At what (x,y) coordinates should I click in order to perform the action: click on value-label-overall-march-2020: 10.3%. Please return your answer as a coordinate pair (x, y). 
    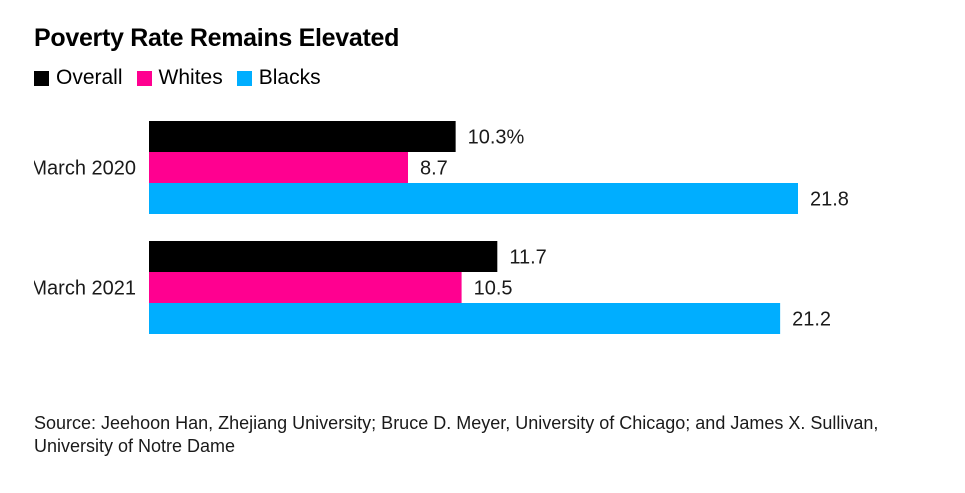
    Looking at the image, I should click on (496, 138).